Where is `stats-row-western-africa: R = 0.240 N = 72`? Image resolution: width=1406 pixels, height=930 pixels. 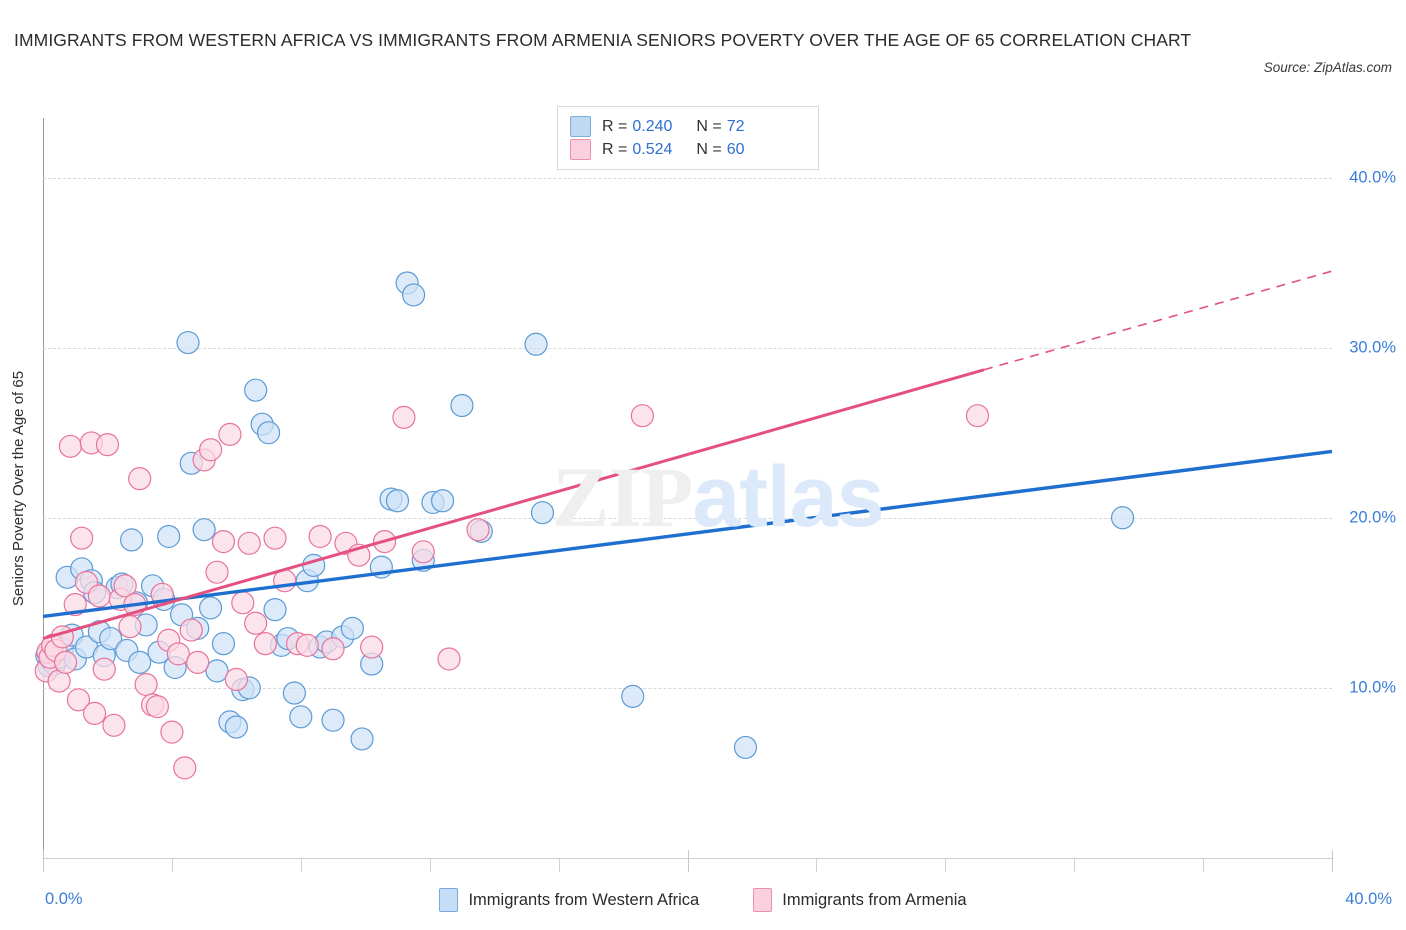 stats-row-western-africa: R = 0.240 N = 72 is located at coordinates (694, 126).